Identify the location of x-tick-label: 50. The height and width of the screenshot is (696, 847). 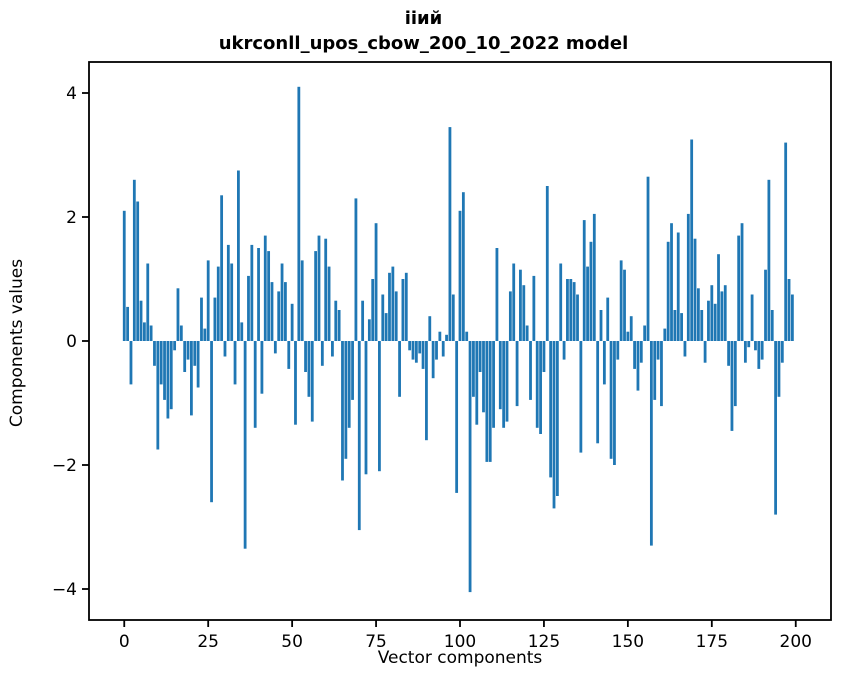
(292, 642).